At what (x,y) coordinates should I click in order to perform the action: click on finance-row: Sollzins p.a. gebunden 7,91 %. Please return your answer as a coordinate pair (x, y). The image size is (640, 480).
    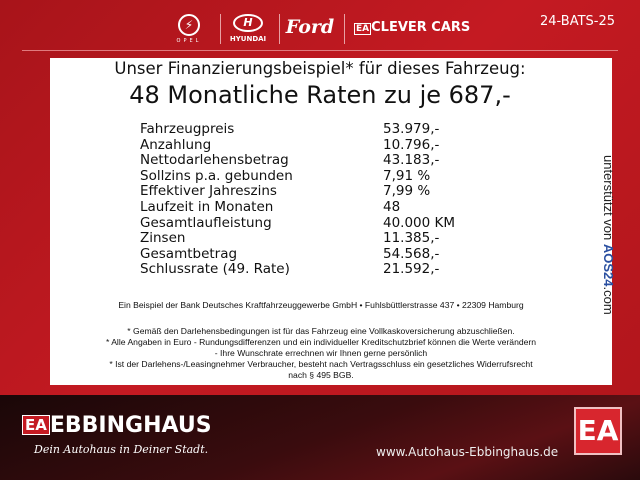
    Looking at the image, I should click on (285, 175).